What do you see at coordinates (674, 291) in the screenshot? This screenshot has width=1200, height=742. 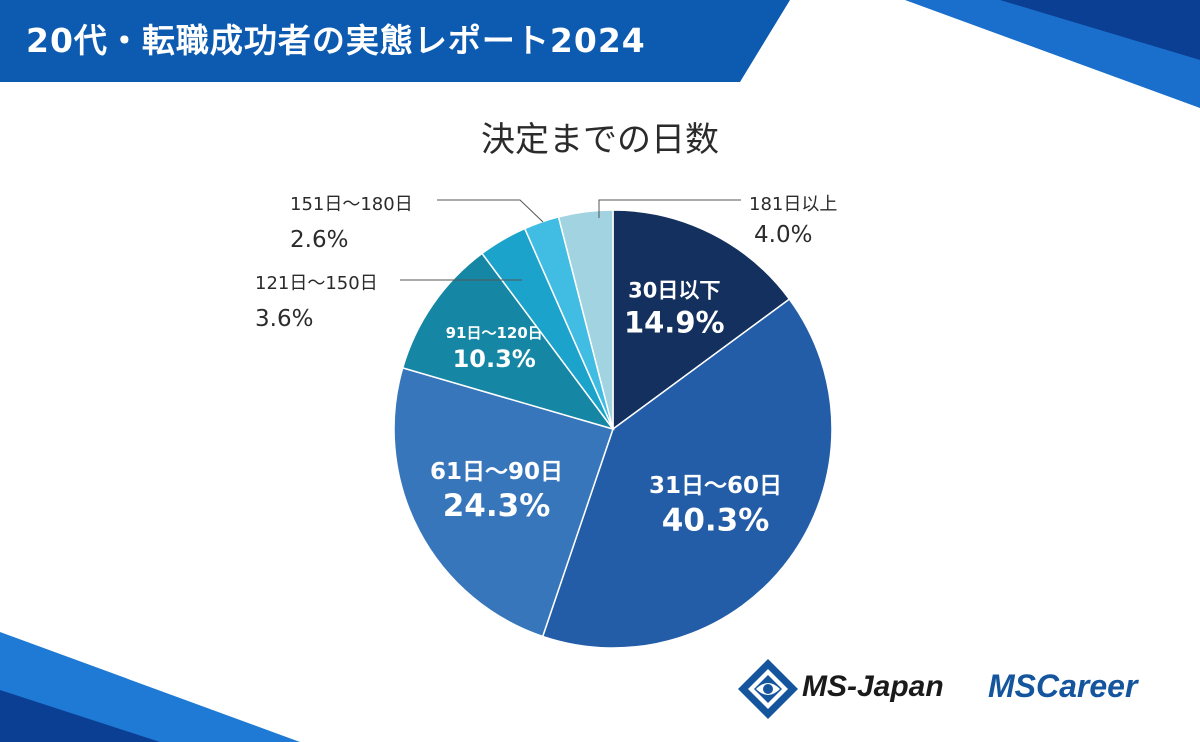 I see `slice-label-0: 30日以下` at bounding box center [674, 291].